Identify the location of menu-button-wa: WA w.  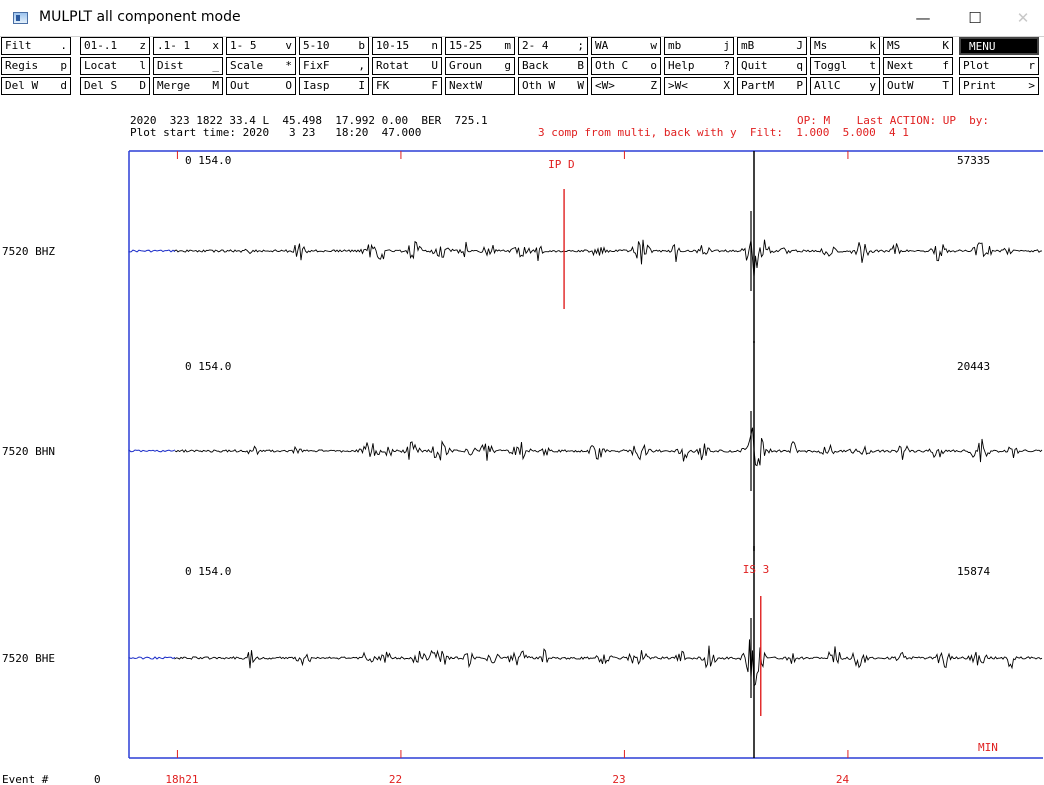
(626, 46).